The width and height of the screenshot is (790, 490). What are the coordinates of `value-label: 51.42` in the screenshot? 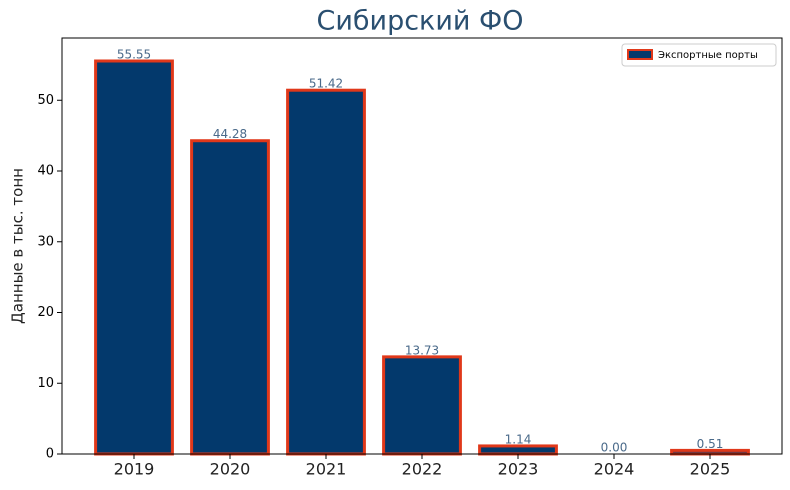 It's located at (326, 84).